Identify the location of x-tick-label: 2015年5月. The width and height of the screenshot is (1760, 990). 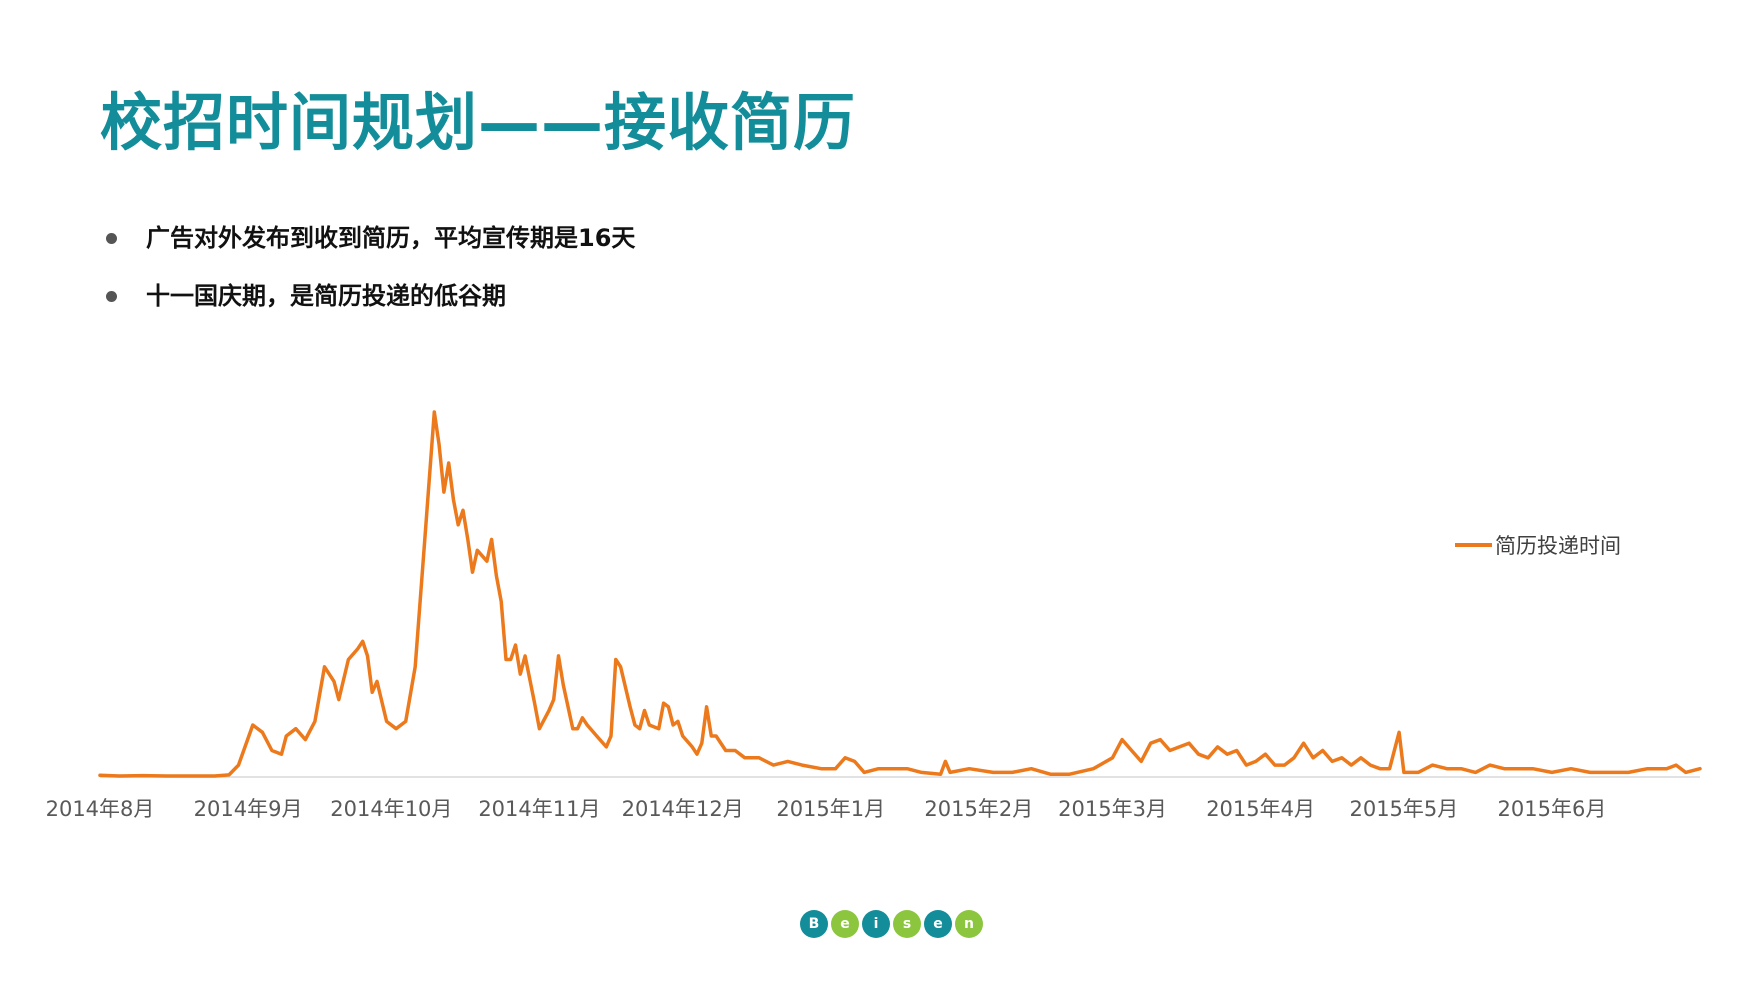
(1403, 809).